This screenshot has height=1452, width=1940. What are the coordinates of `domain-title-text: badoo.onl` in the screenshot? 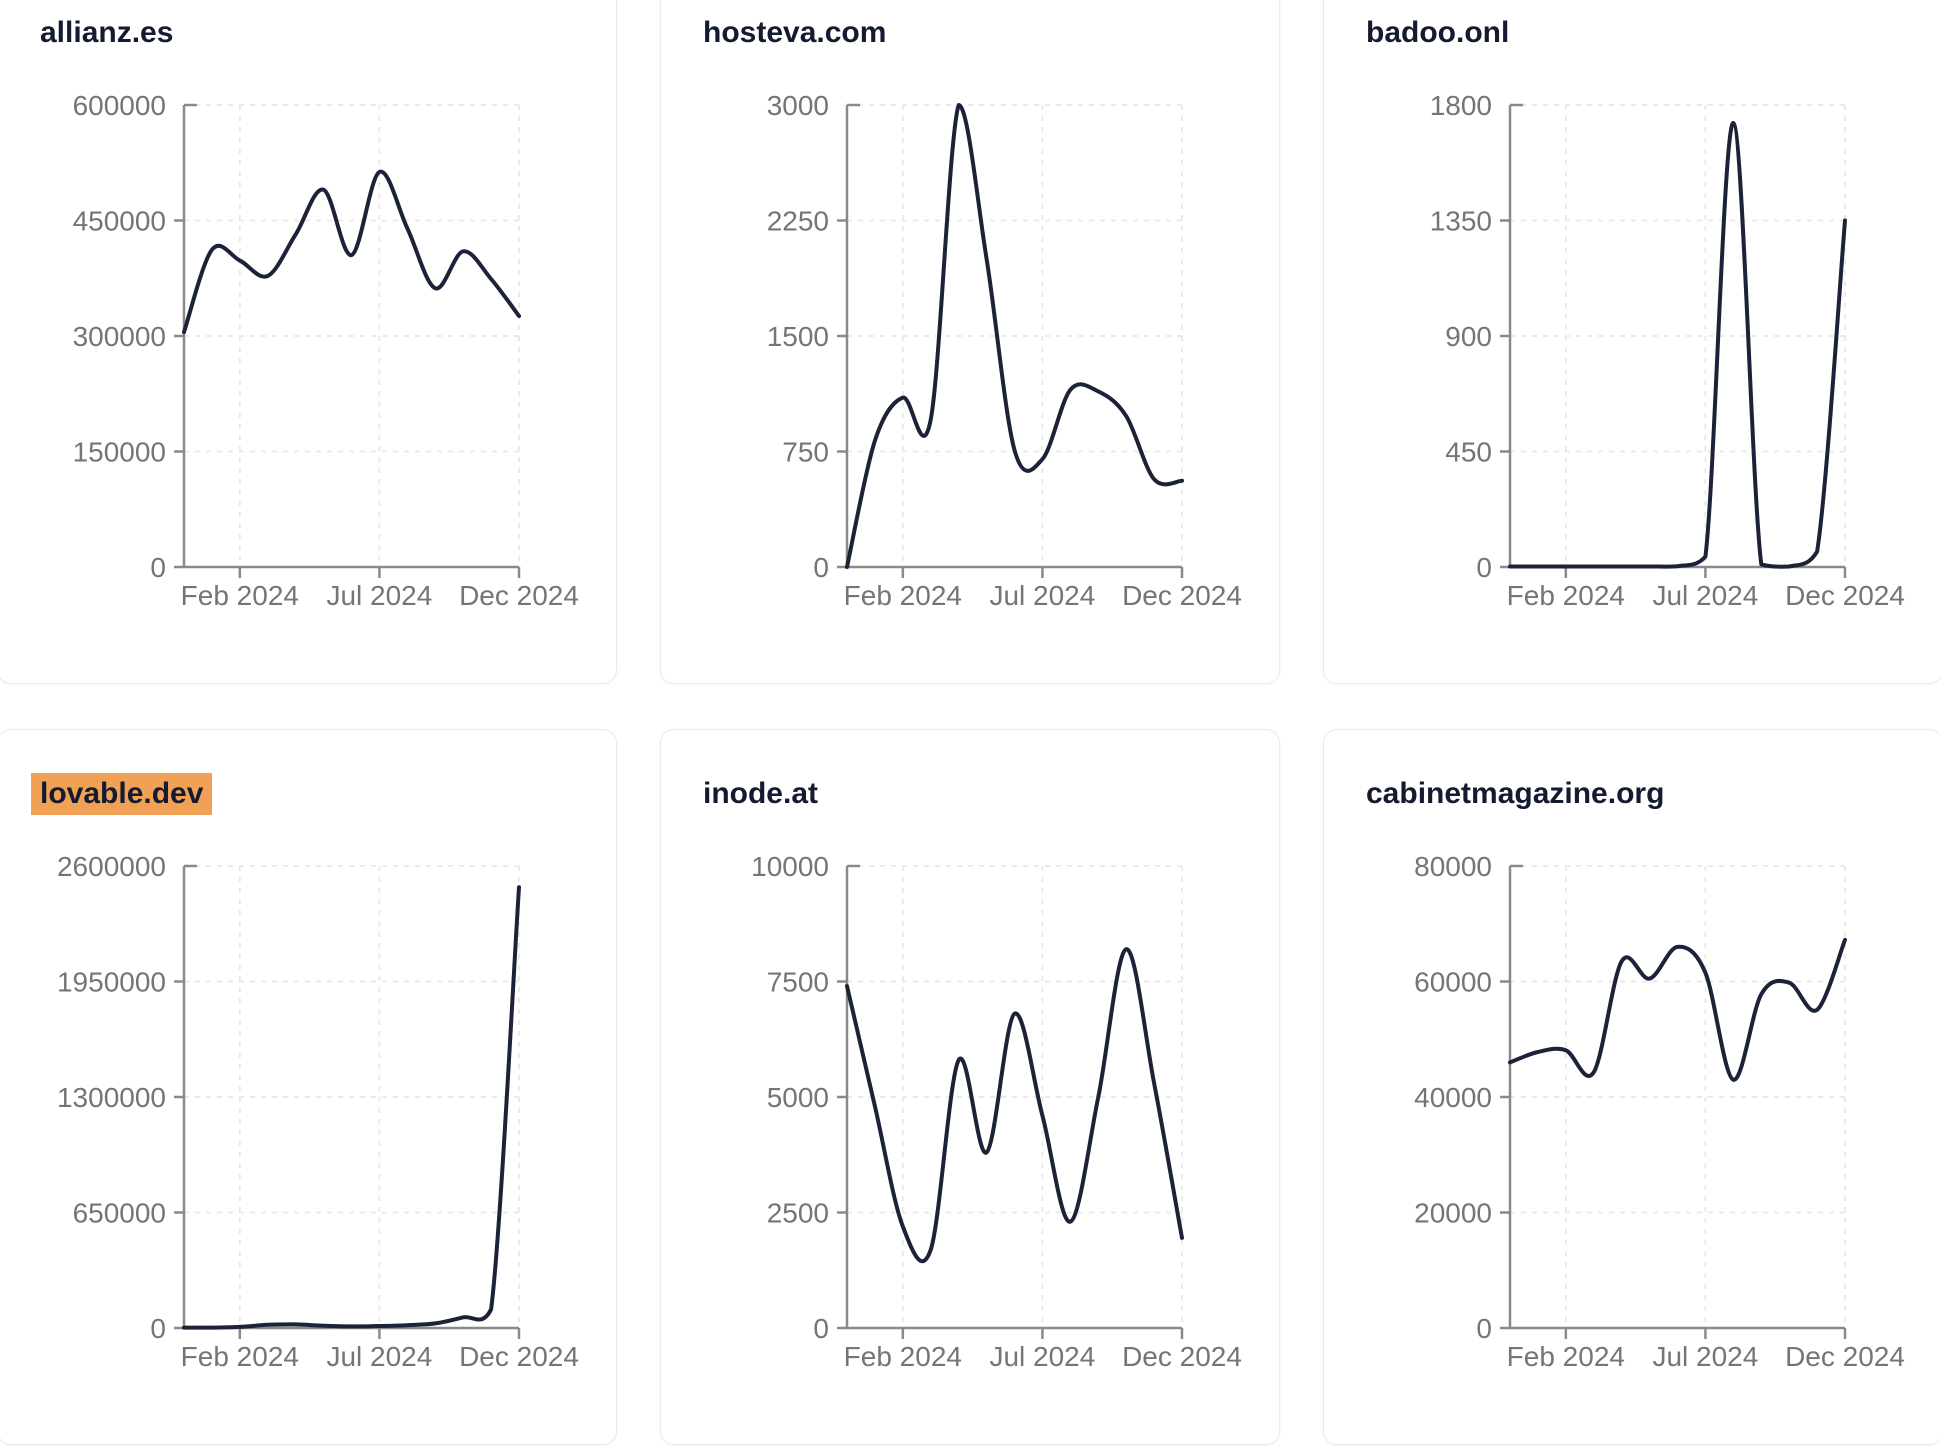 It's located at (1438, 32).